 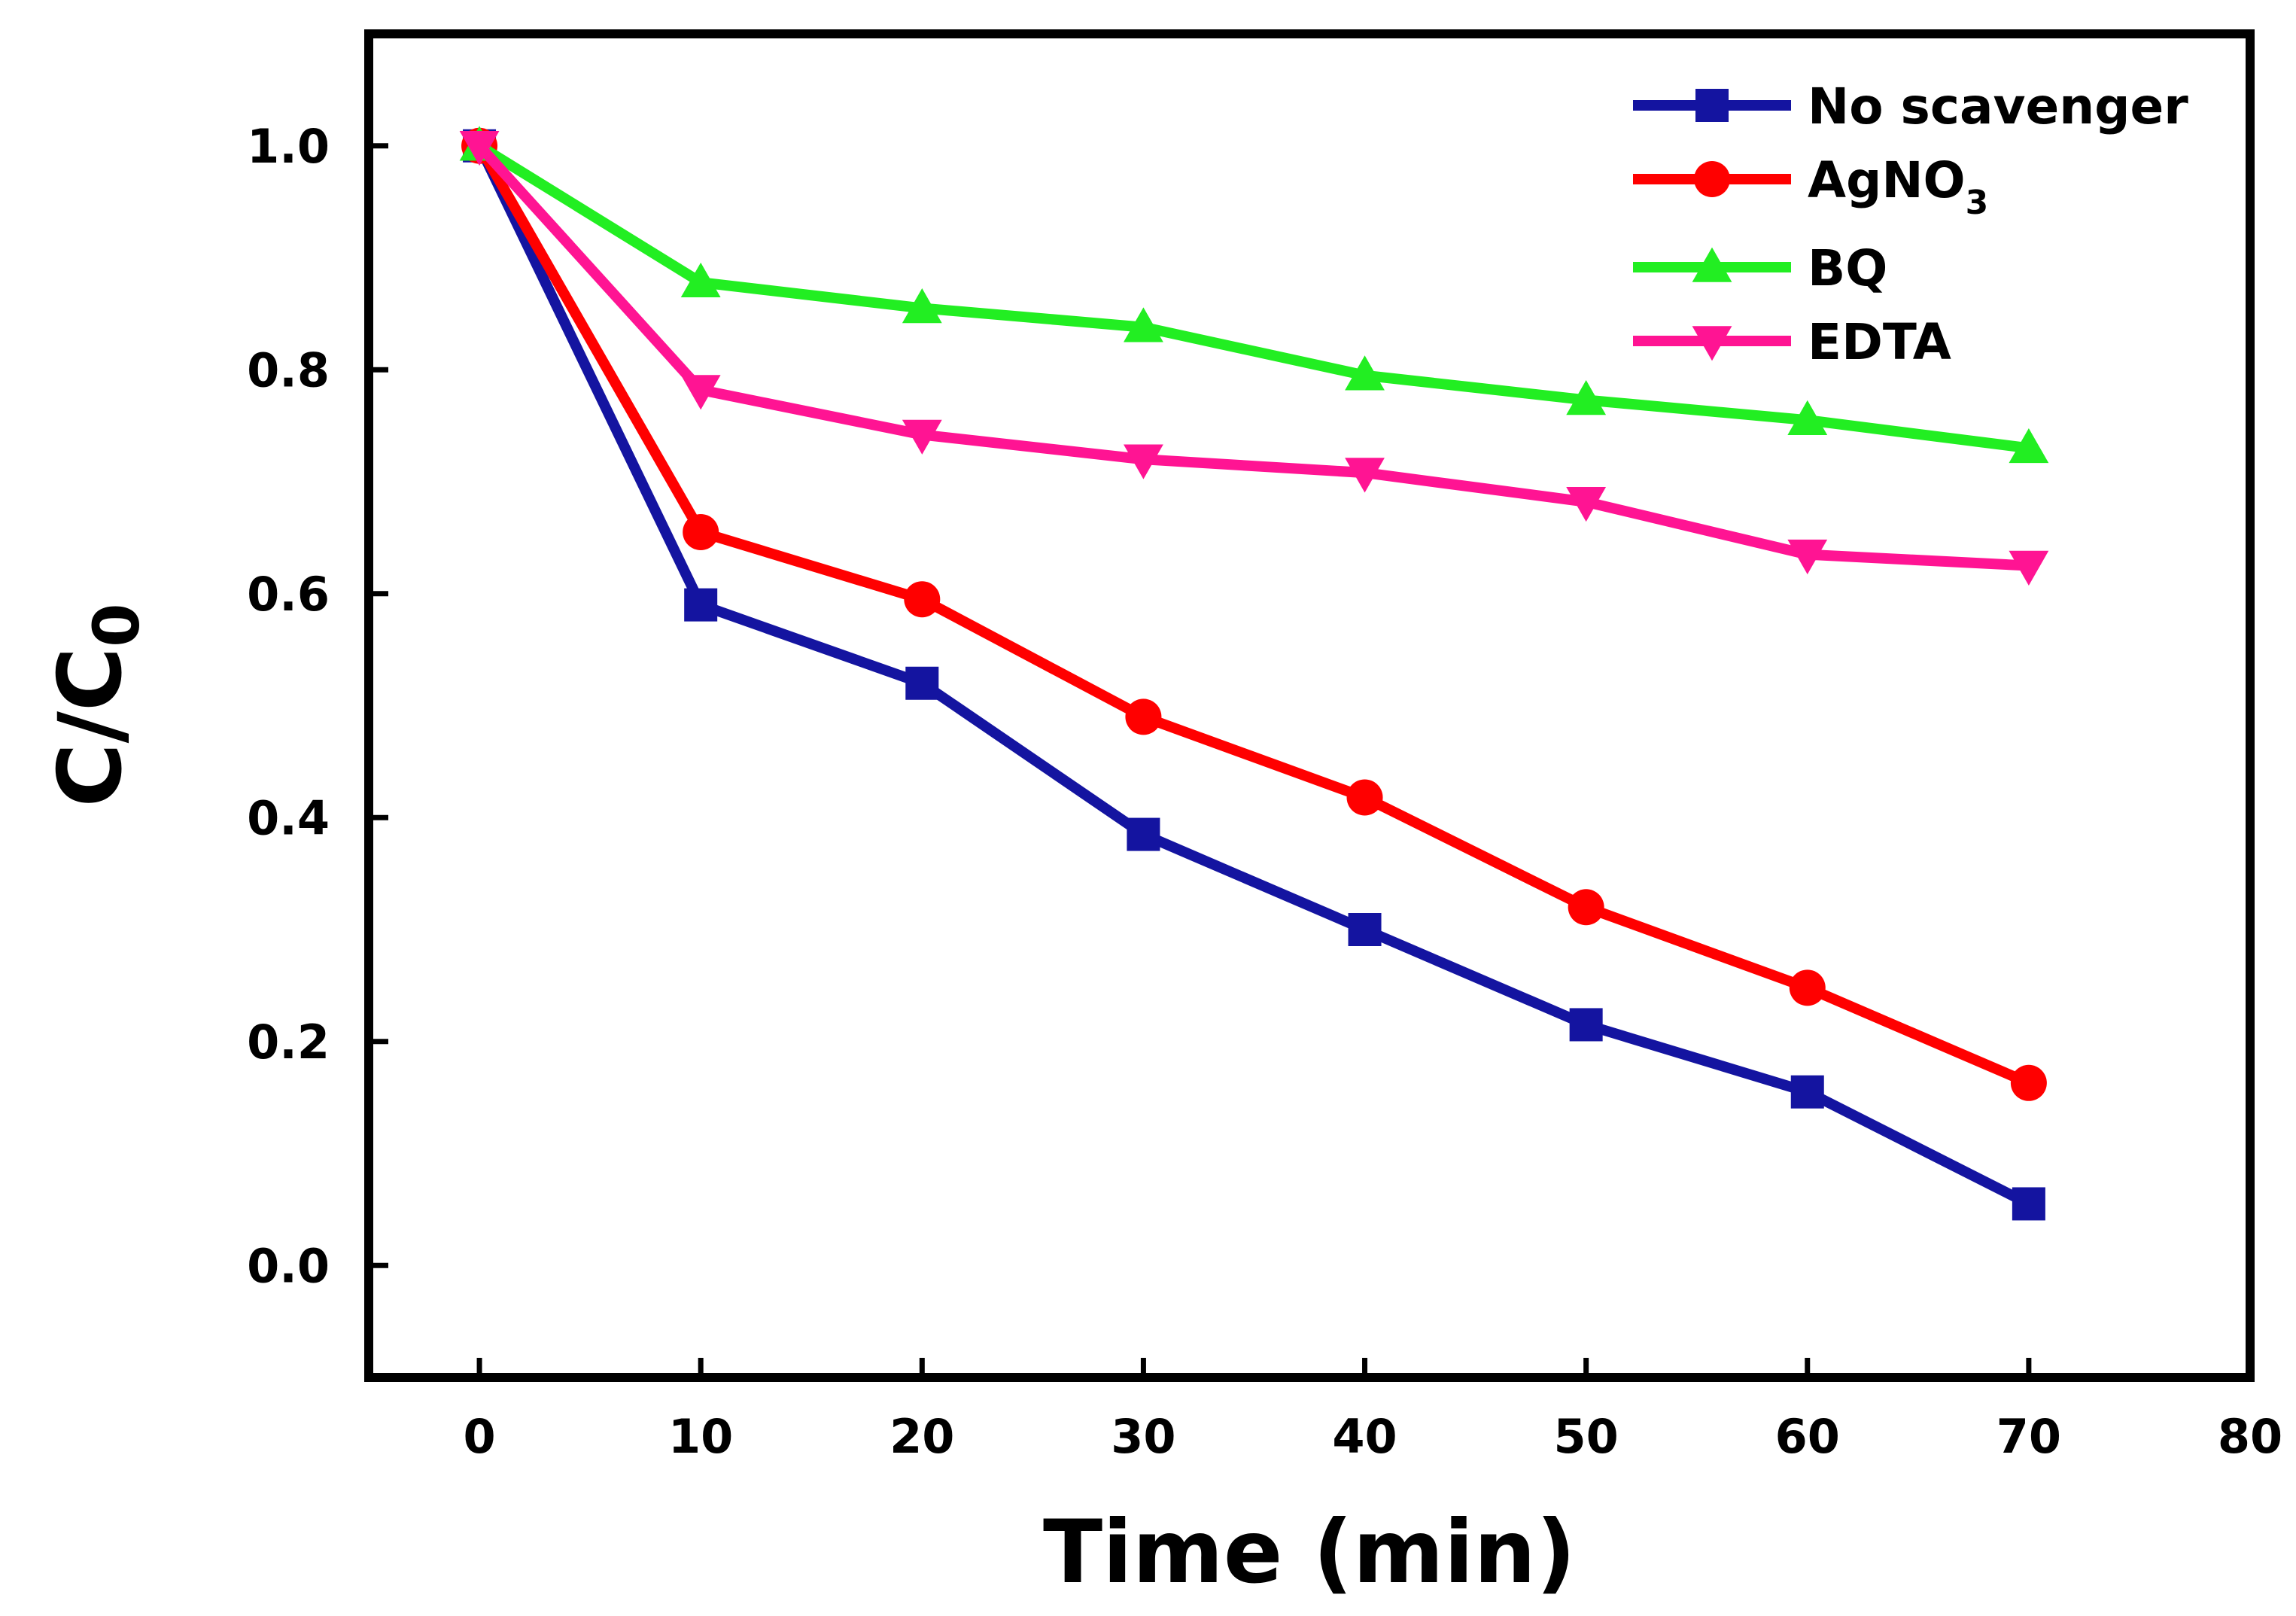 What do you see at coordinates (1587, 1436) in the screenshot?
I see `x-tick-label: 50` at bounding box center [1587, 1436].